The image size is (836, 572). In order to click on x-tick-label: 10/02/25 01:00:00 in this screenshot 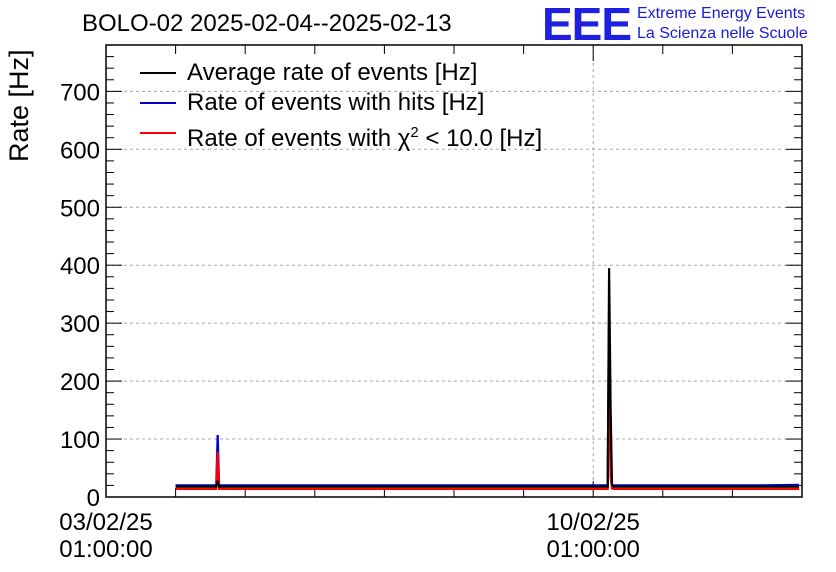, I will do `click(593, 536)`.